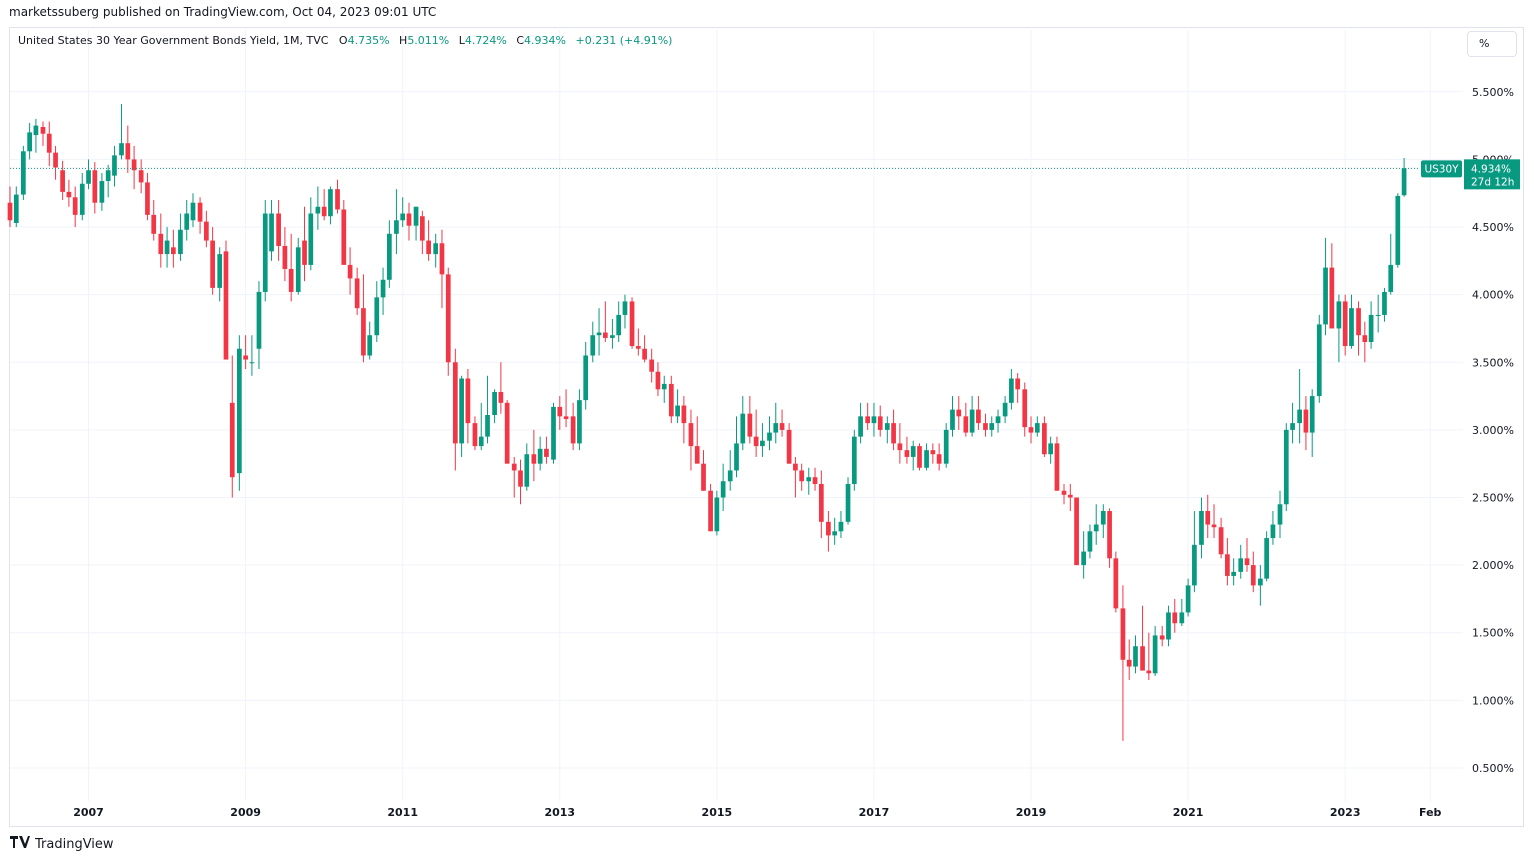  What do you see at coordinates (62, 844) in the screenshot?
I see `tradingview-logo: TradingView` at bounding box center [62, 844].